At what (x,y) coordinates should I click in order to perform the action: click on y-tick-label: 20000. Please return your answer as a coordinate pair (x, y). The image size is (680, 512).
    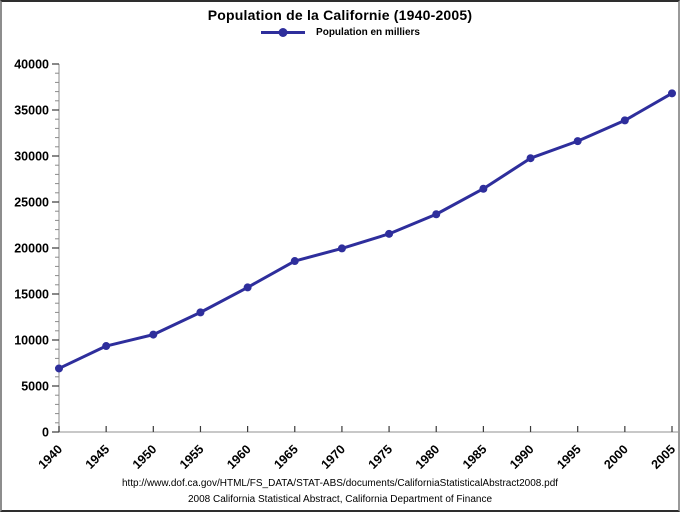
    Looking at the image, I should click on (31, 249).